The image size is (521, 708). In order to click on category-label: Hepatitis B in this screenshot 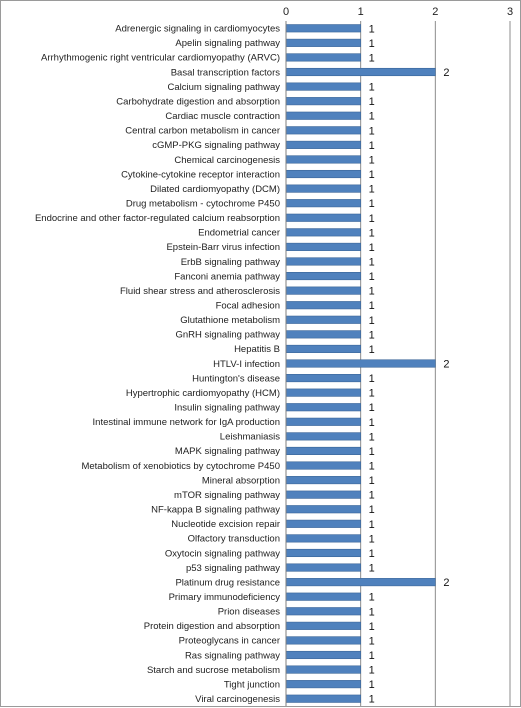, I will do `click(257, 349)`.